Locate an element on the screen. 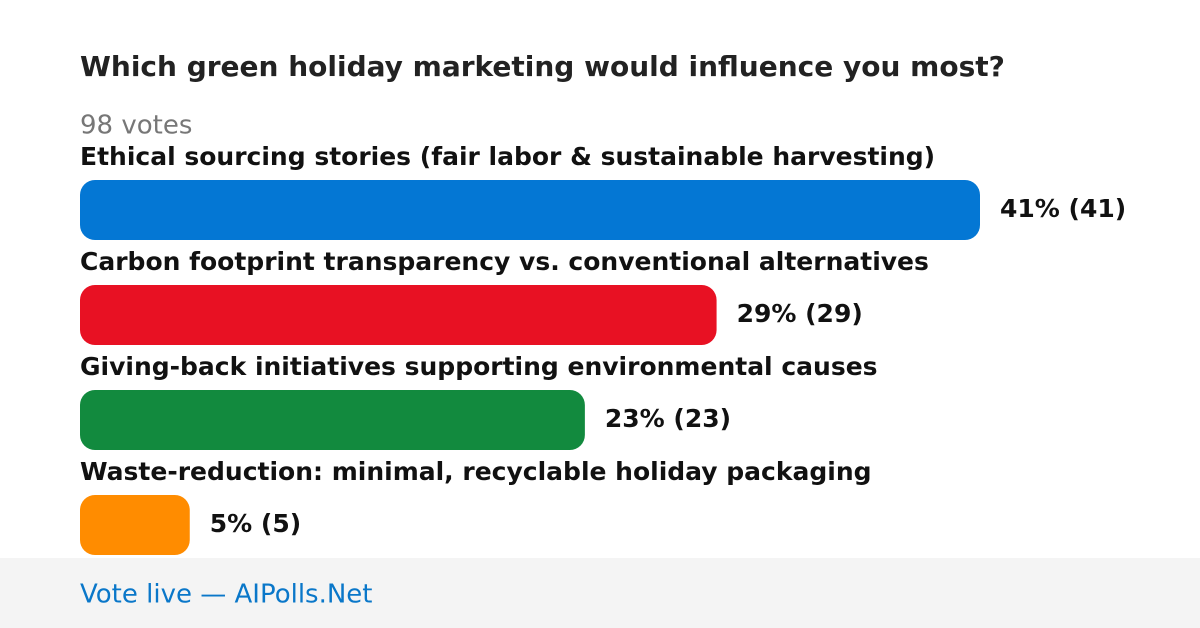  value-label: 5% (5) is located at coordinates (255, 523).